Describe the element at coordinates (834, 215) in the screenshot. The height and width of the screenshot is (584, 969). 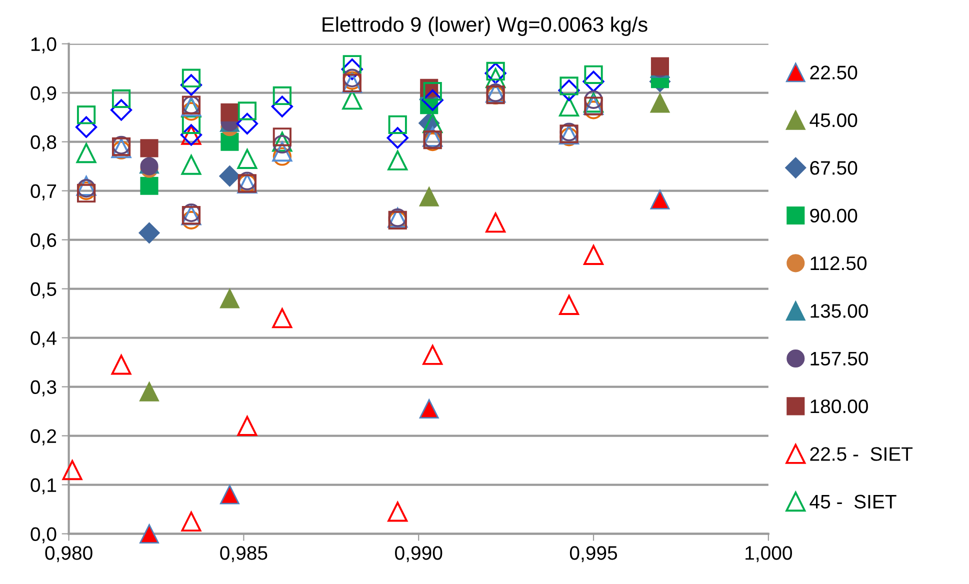
I see `legend-label: 90.00` at that location.